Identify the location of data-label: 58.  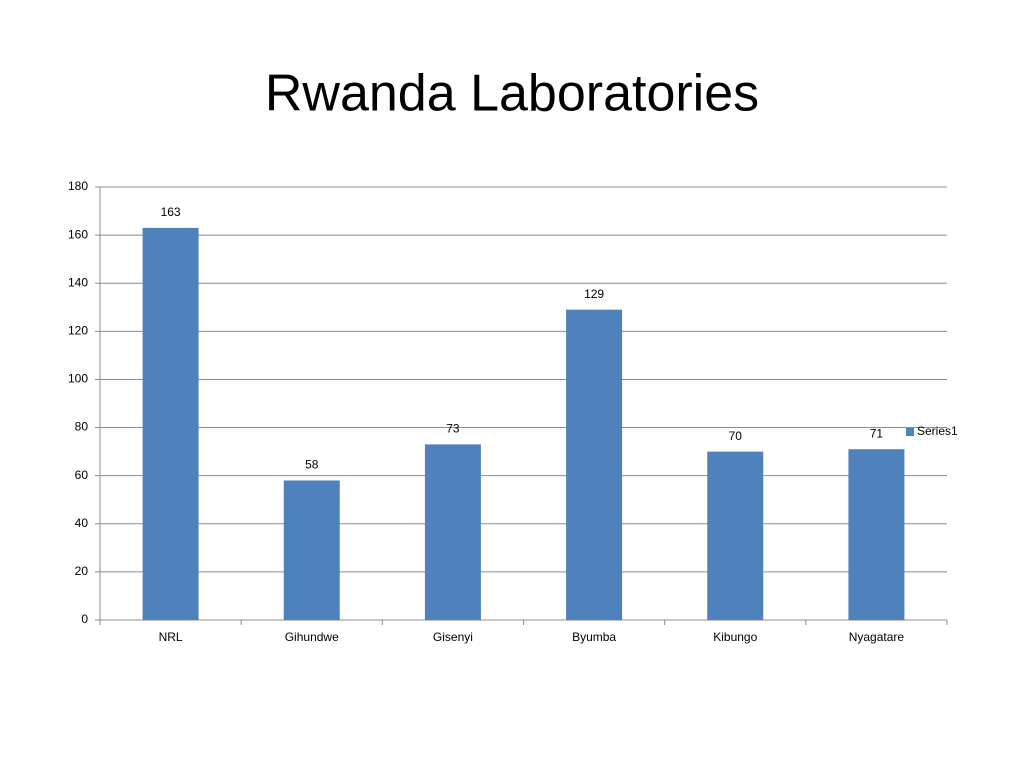
(312, 465).